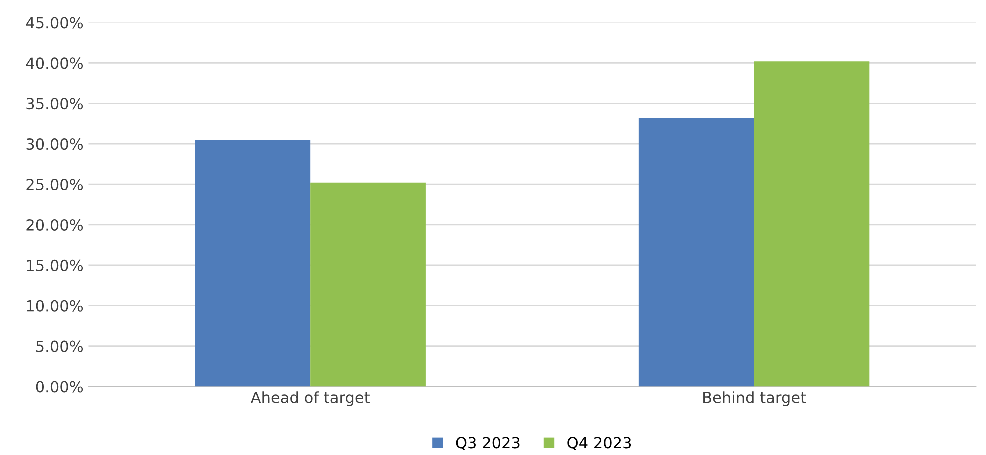  What do you see at coordinates (55, 225) in the screenshot?
I see `y-tick-label: 20.00%` at bounding box center [55, 225].